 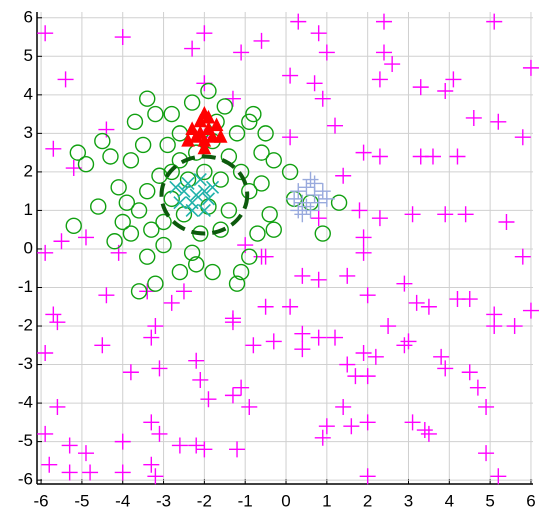 What do you see at coordinates (28, 170) in the screenshot?
I see `y-tick-label: 2` at bounding box center [28, 170].